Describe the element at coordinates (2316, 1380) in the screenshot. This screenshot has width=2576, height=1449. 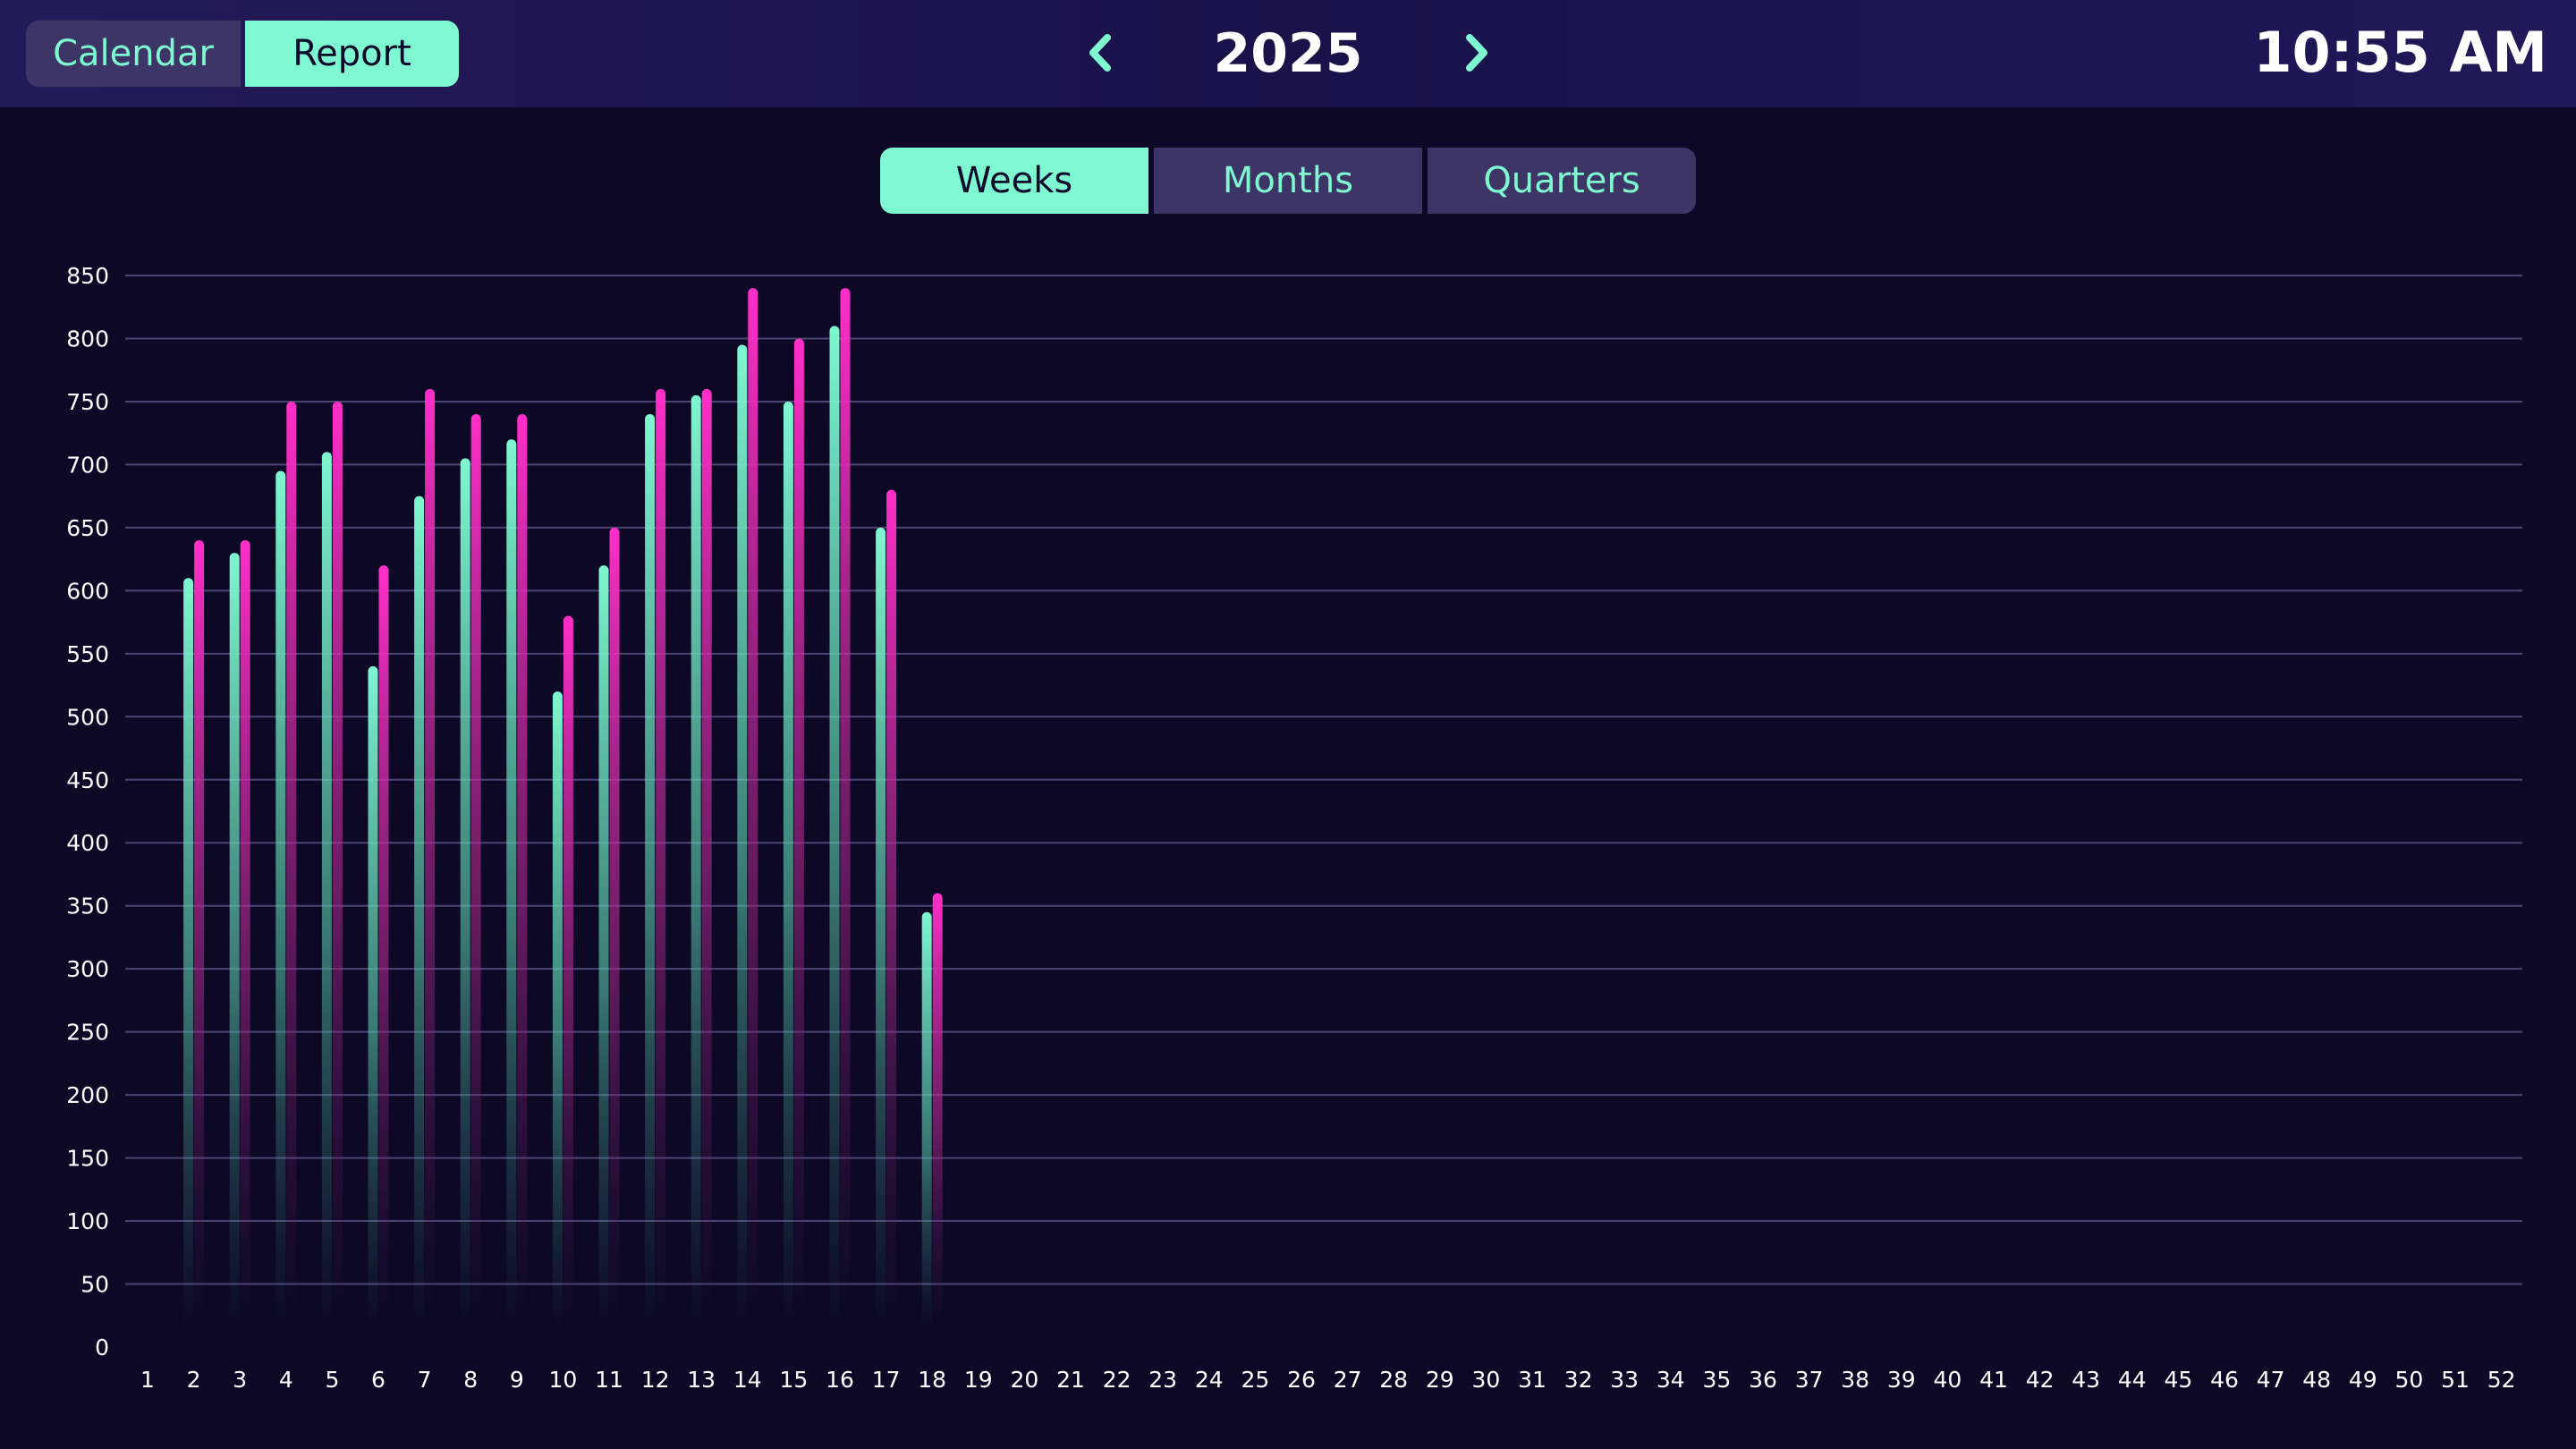
I see `x-tick-label: 48` at that location.